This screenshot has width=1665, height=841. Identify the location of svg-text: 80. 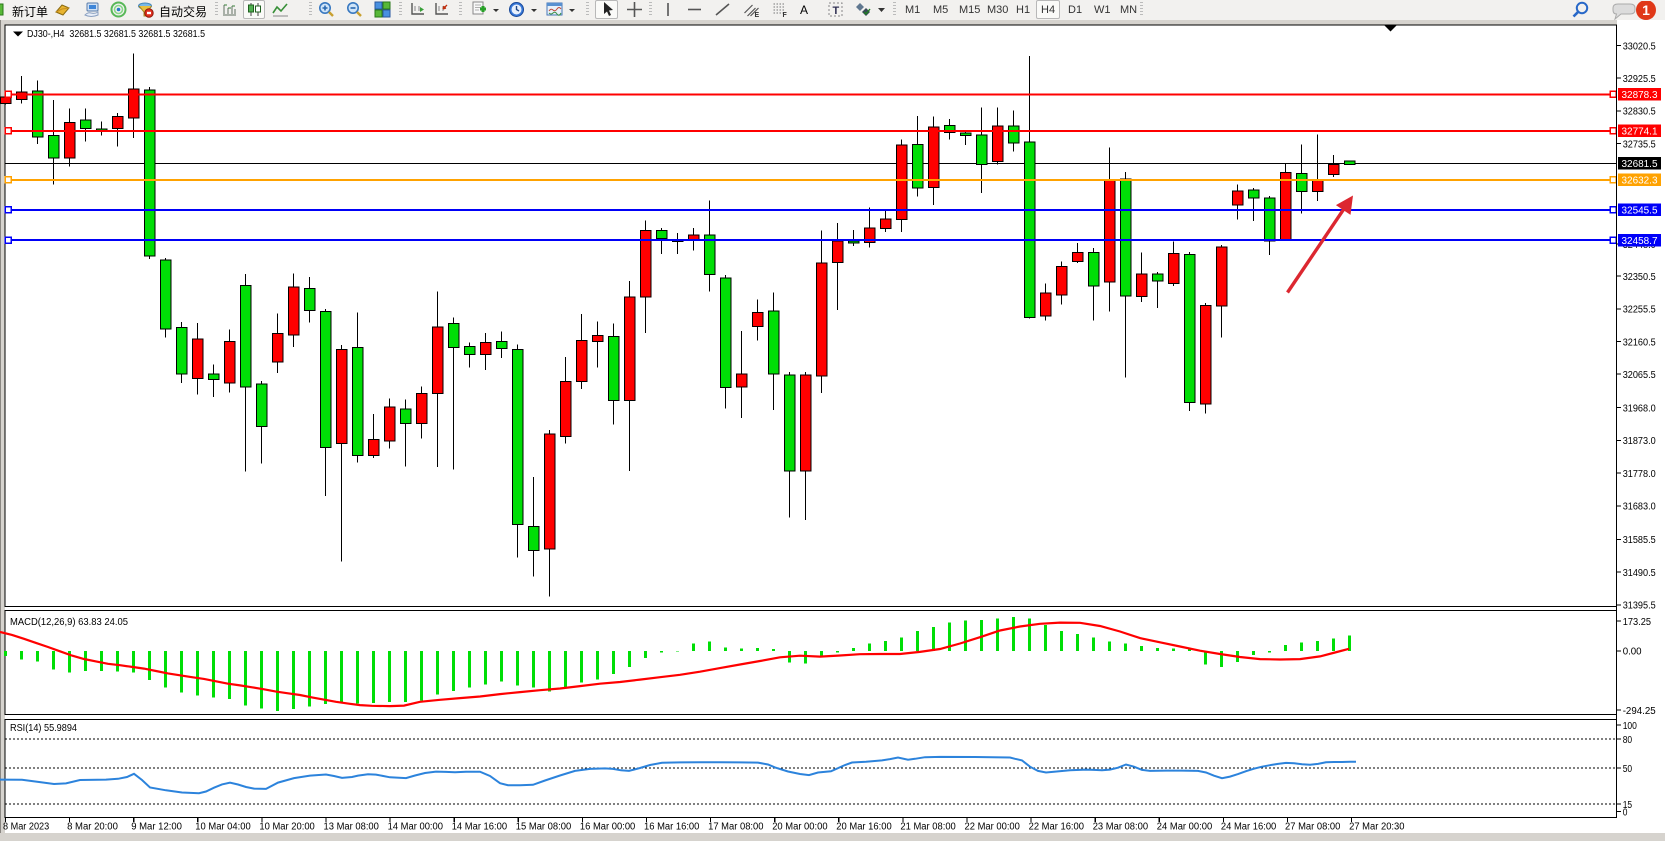
(1628, 740).